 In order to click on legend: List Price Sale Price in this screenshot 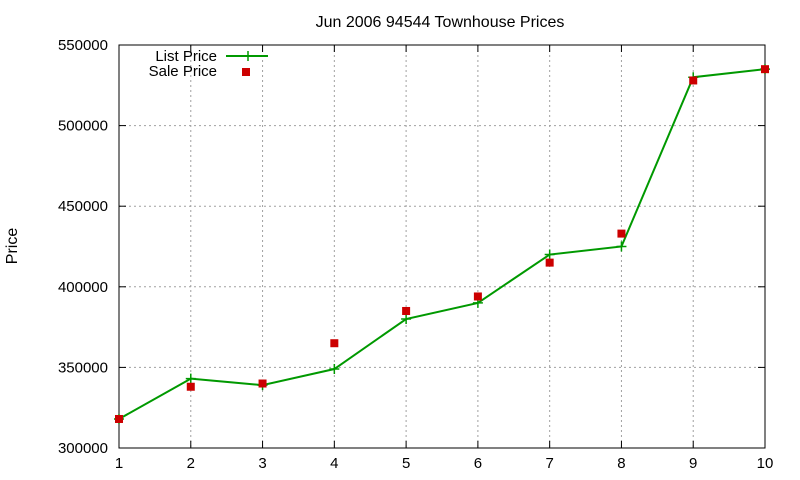, I will do `click(208, 64)`.